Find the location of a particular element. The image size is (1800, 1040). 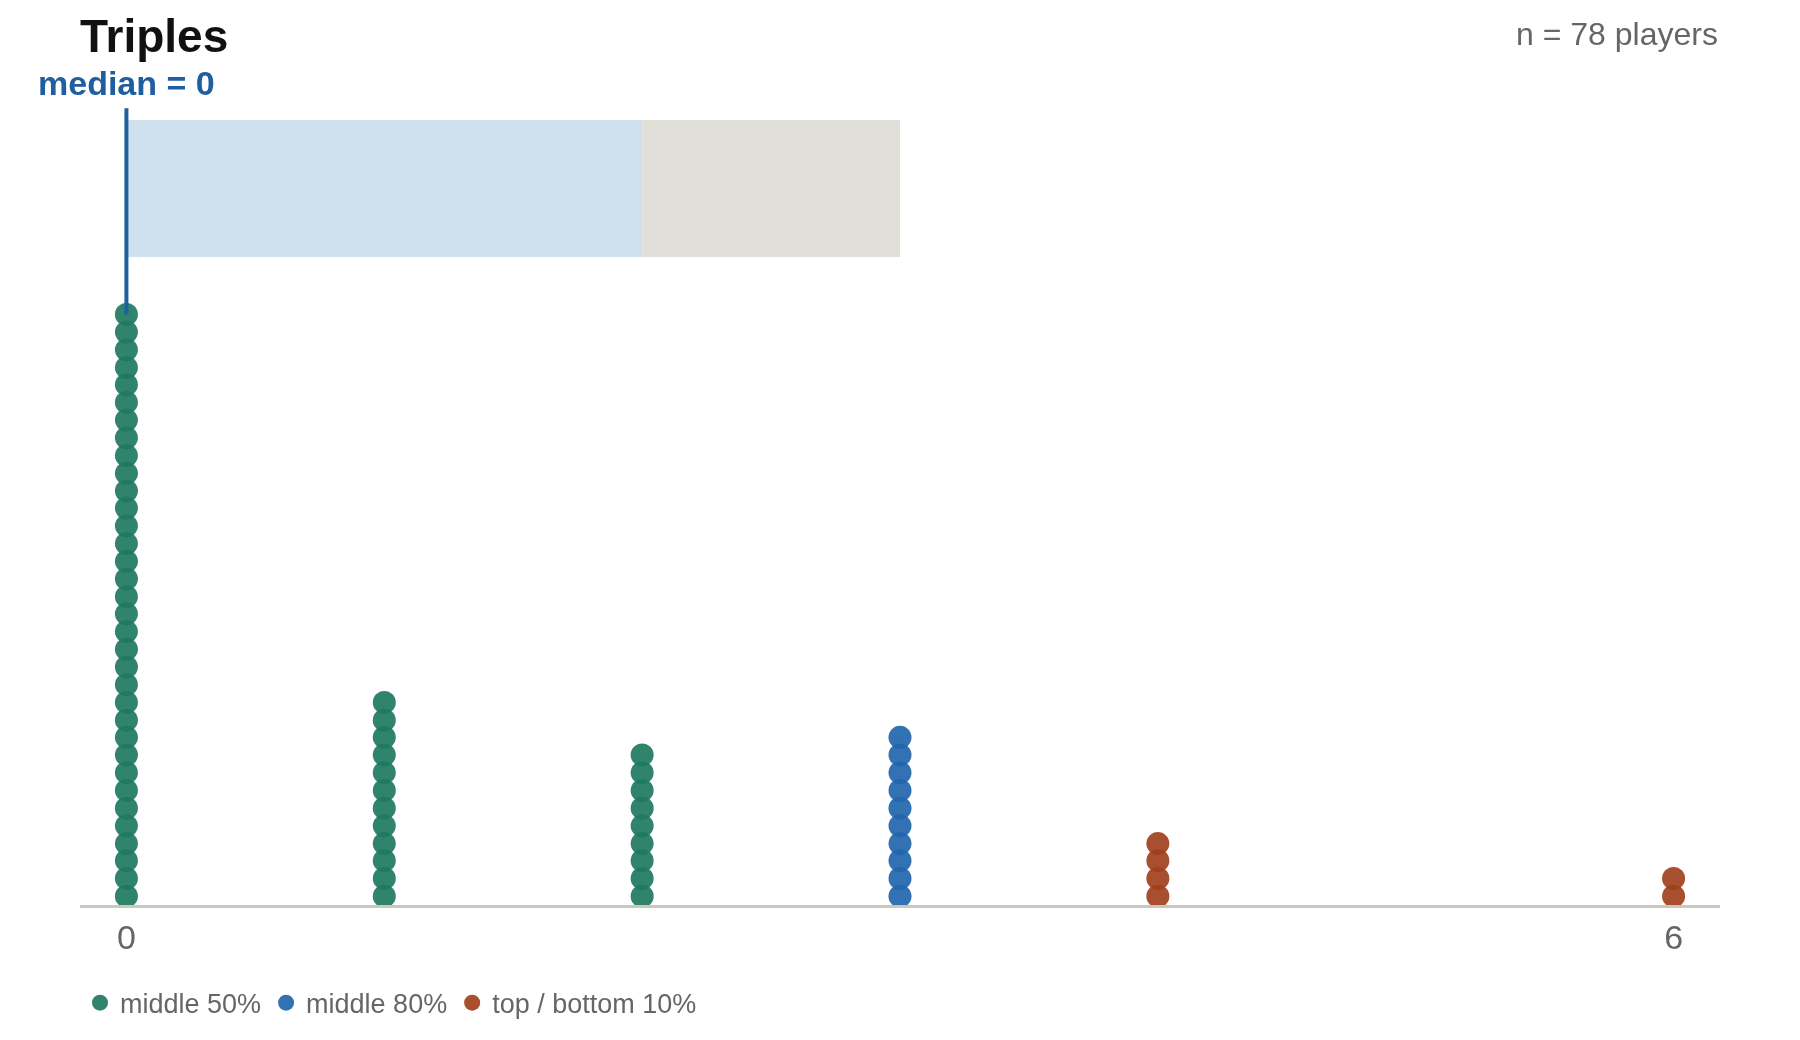

ref-line-label: median = 0 is located at coordinates (126, 83).